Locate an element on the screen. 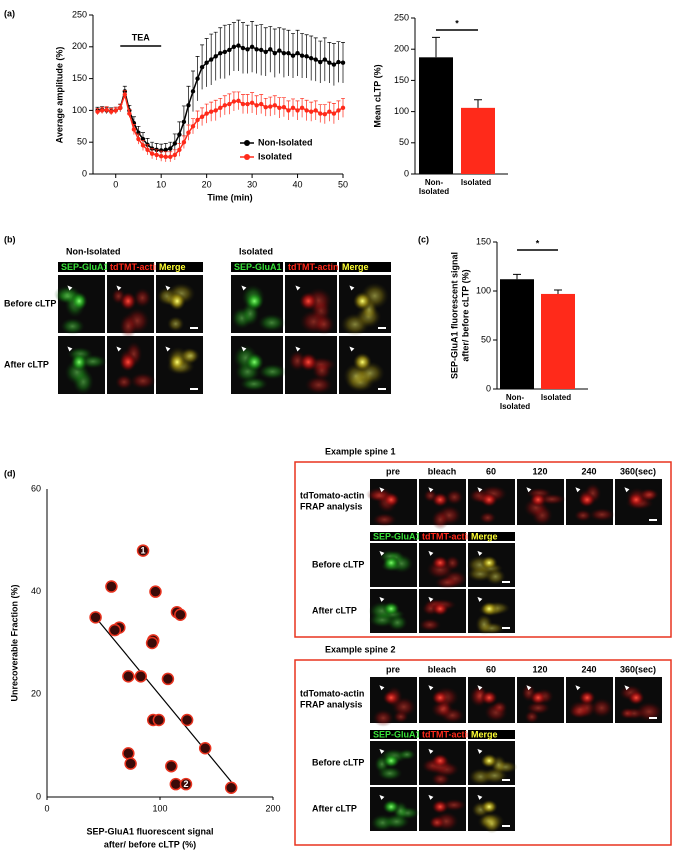 This screenshot has width=675, height=861. x-tick-label: 50 is located at coordinates (343, 184).